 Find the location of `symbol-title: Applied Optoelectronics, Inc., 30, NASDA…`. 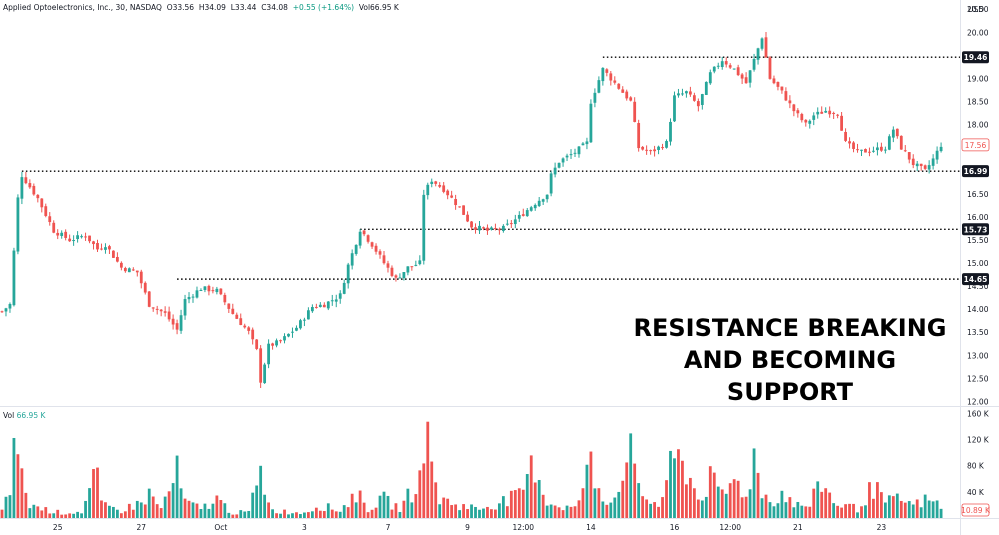

symbol-title: Applied Optoelectronics, Inc., 30, NASDA… is located at coordinates (82, 7).